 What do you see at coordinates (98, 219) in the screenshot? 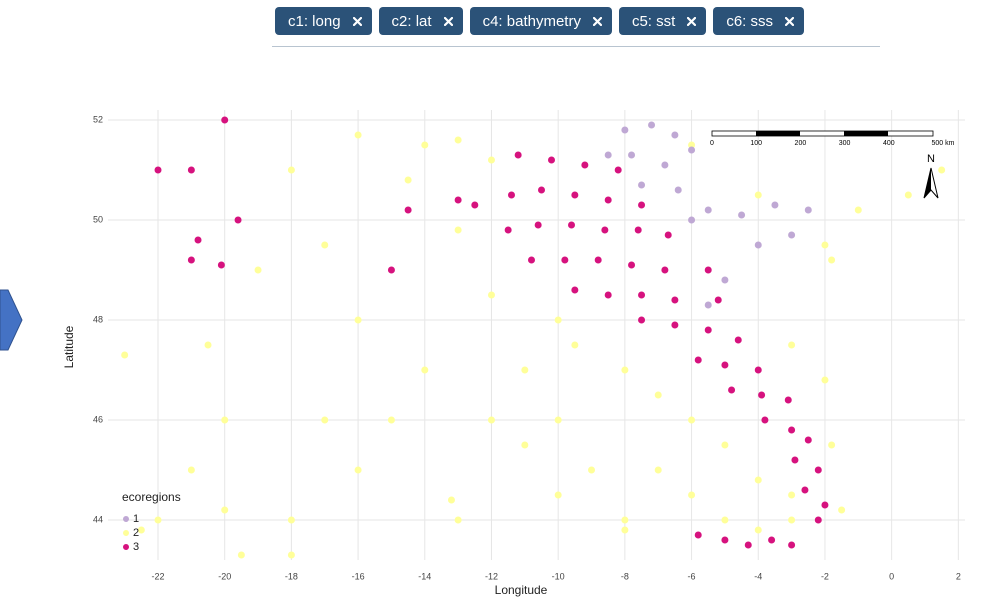
I see `y-tick-label: 50` at bounding box center [98, 219].